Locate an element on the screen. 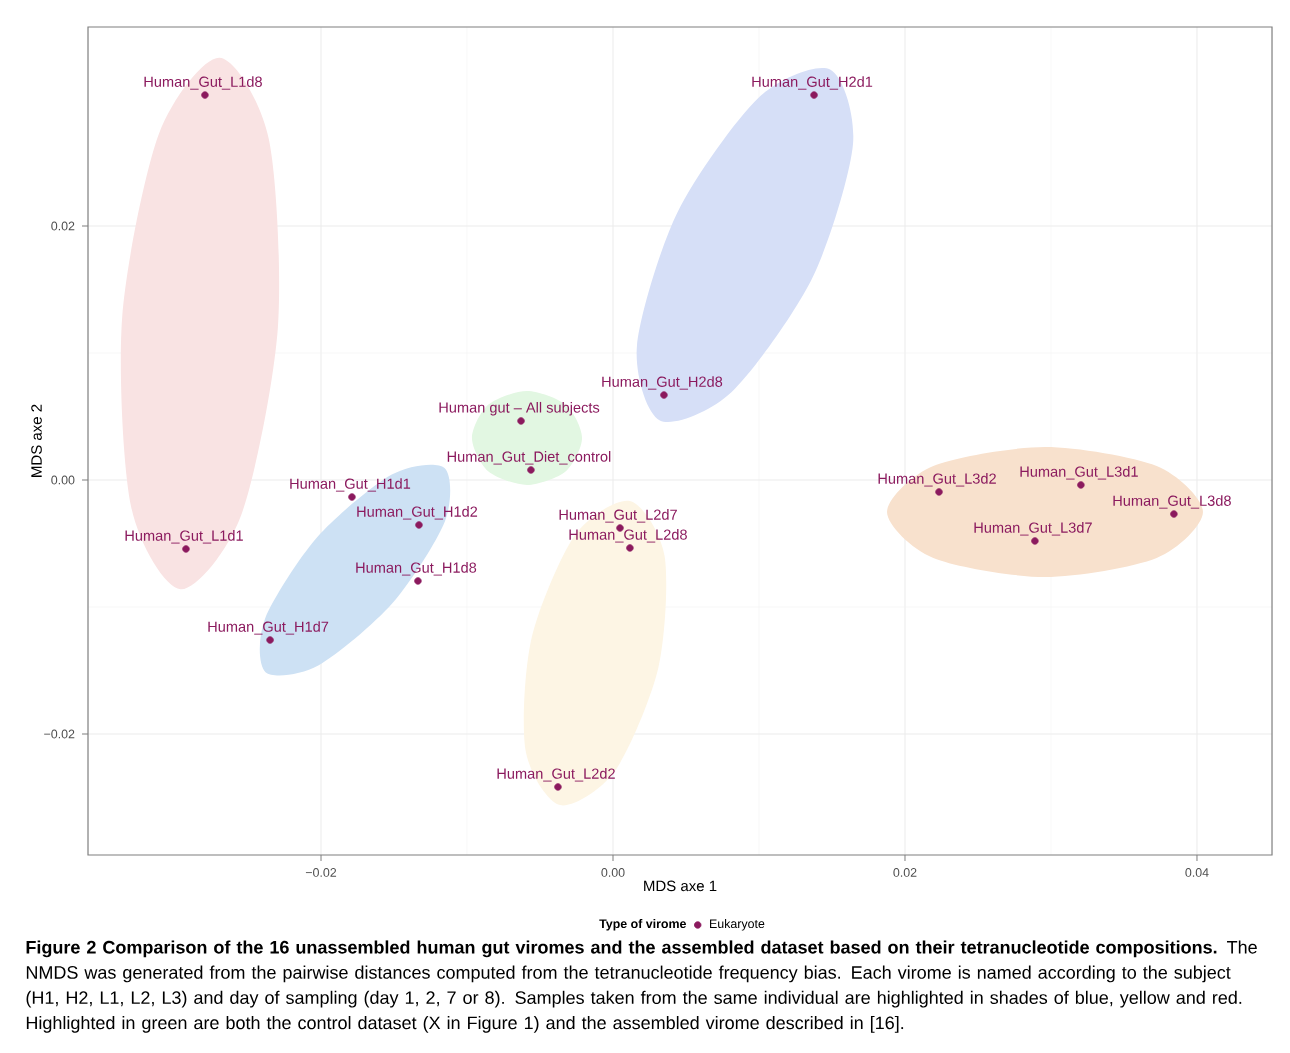 Image resolution: width=1290 pixels, height=1053 pixels. annotation: Human_Gut_L2d8 is located at coordinates (628, 536).